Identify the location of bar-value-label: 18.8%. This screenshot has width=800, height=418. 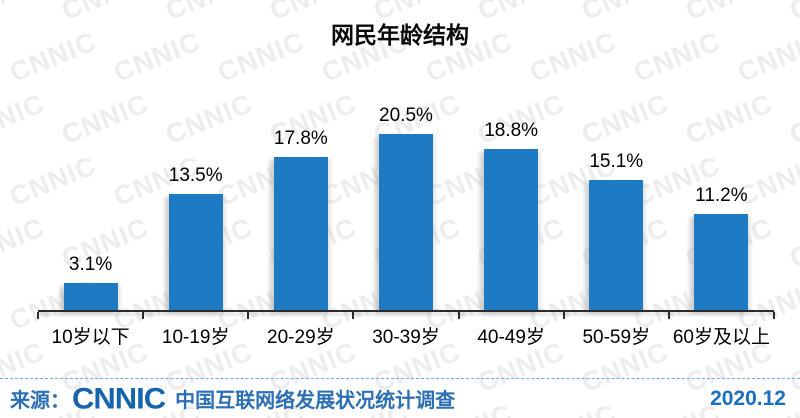
(511, 130).